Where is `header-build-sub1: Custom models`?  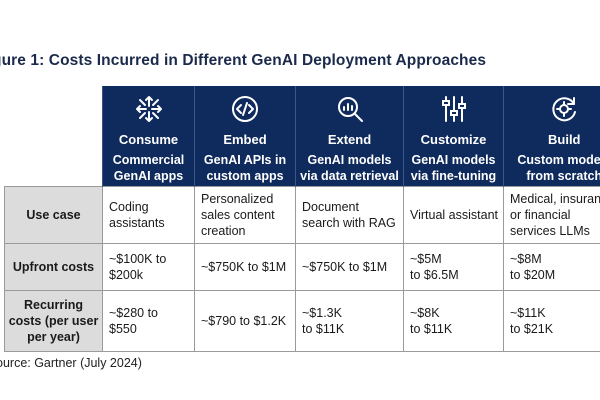
header-build-sub1: Custom models is located at coordinates (553, 160).